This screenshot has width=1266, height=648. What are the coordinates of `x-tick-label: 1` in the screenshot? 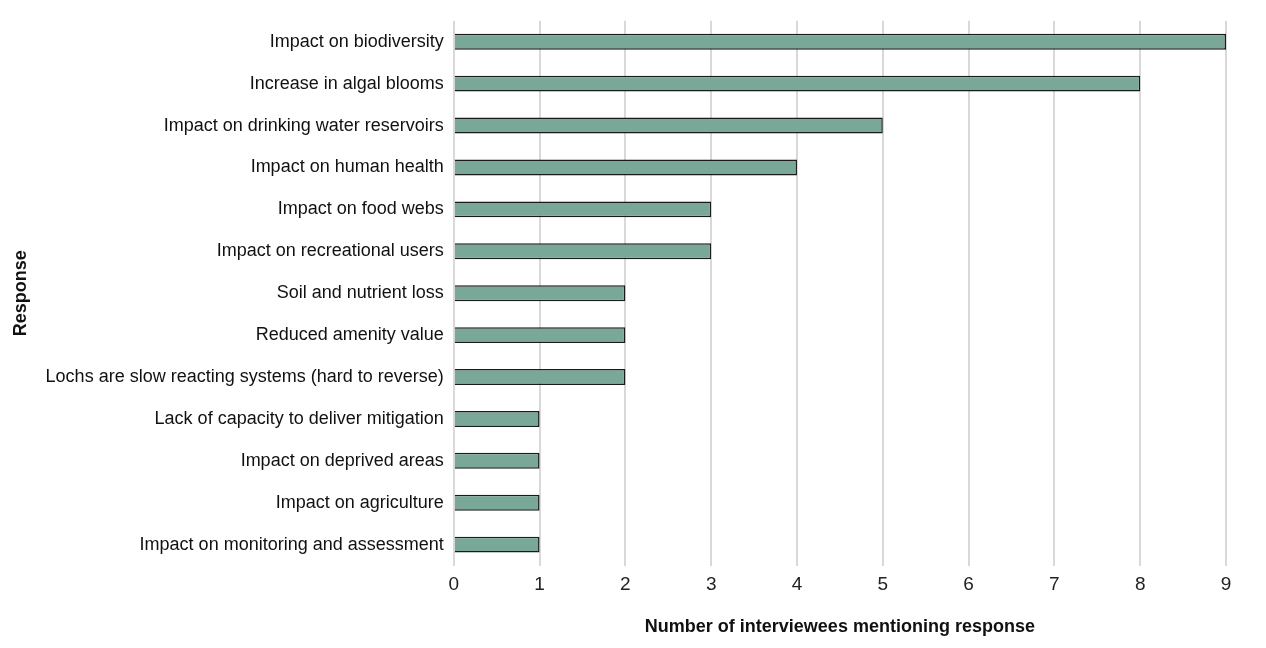 It's located at (539, 584).